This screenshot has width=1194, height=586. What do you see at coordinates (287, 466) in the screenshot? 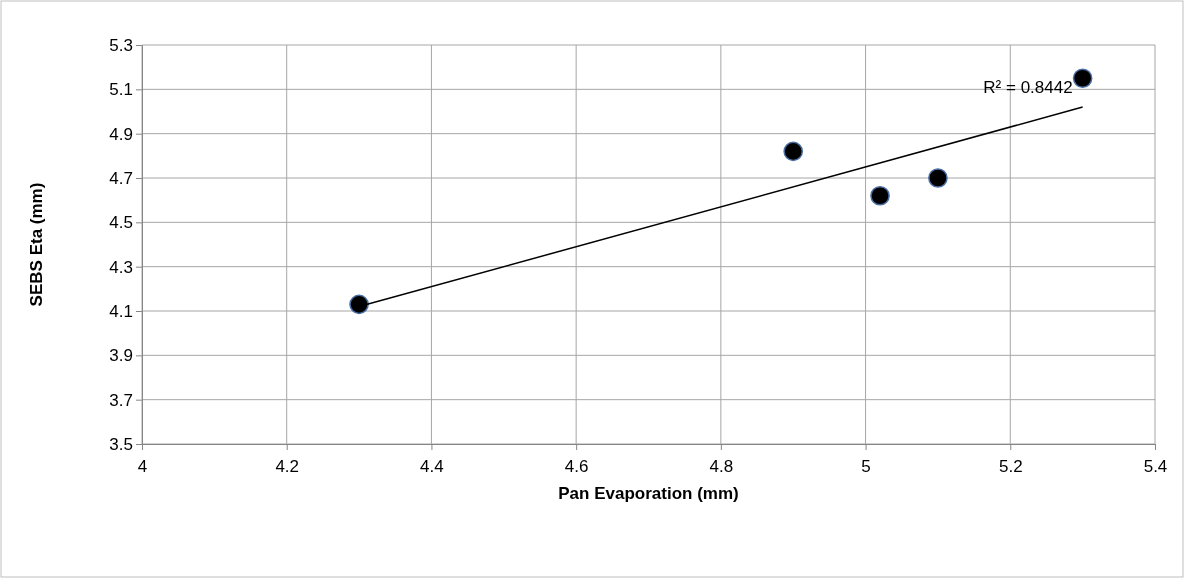
I see `x-tick-label: 4.2` at bounding box center [287, 466].